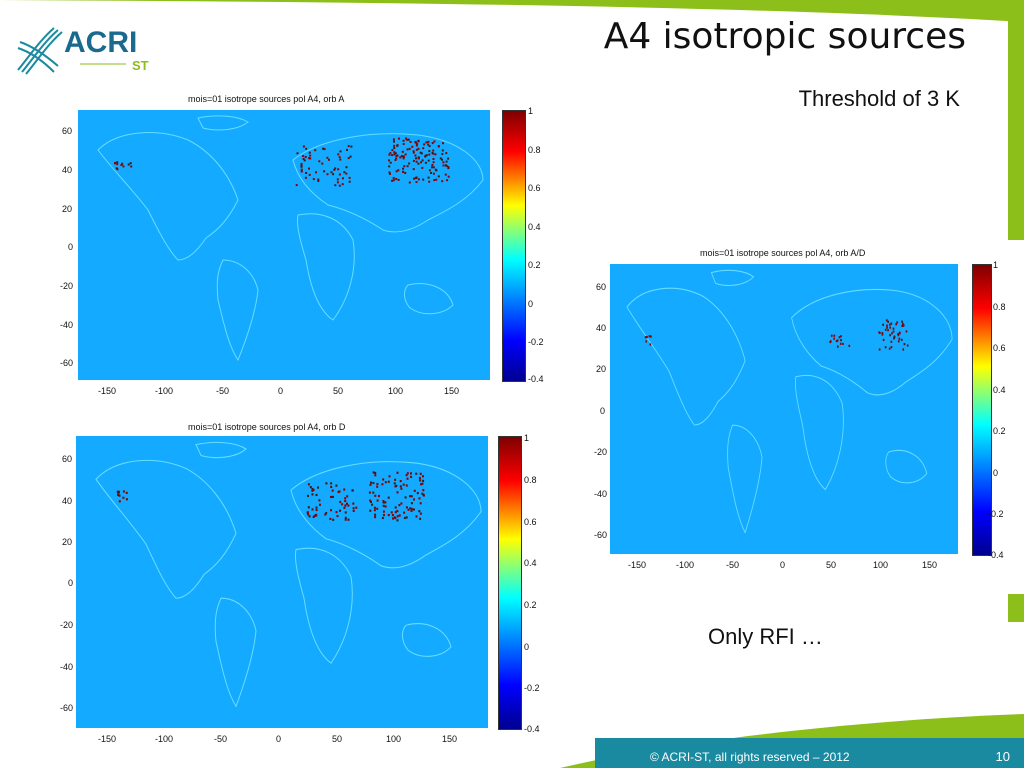 This screenshot has width=1024, height=768. What do you see at coordinates (879, 98) in the screenshot?
I see `slide-subtitle: Threshold of 3 K` at bounding box center [879, 98].